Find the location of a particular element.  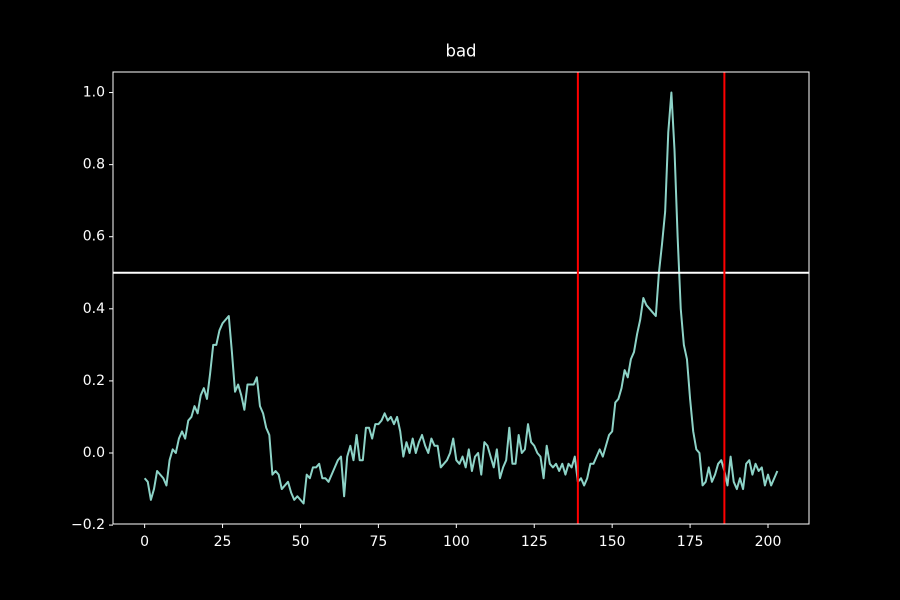

x-tick-label: 25 is located at coordinates (223, 542).